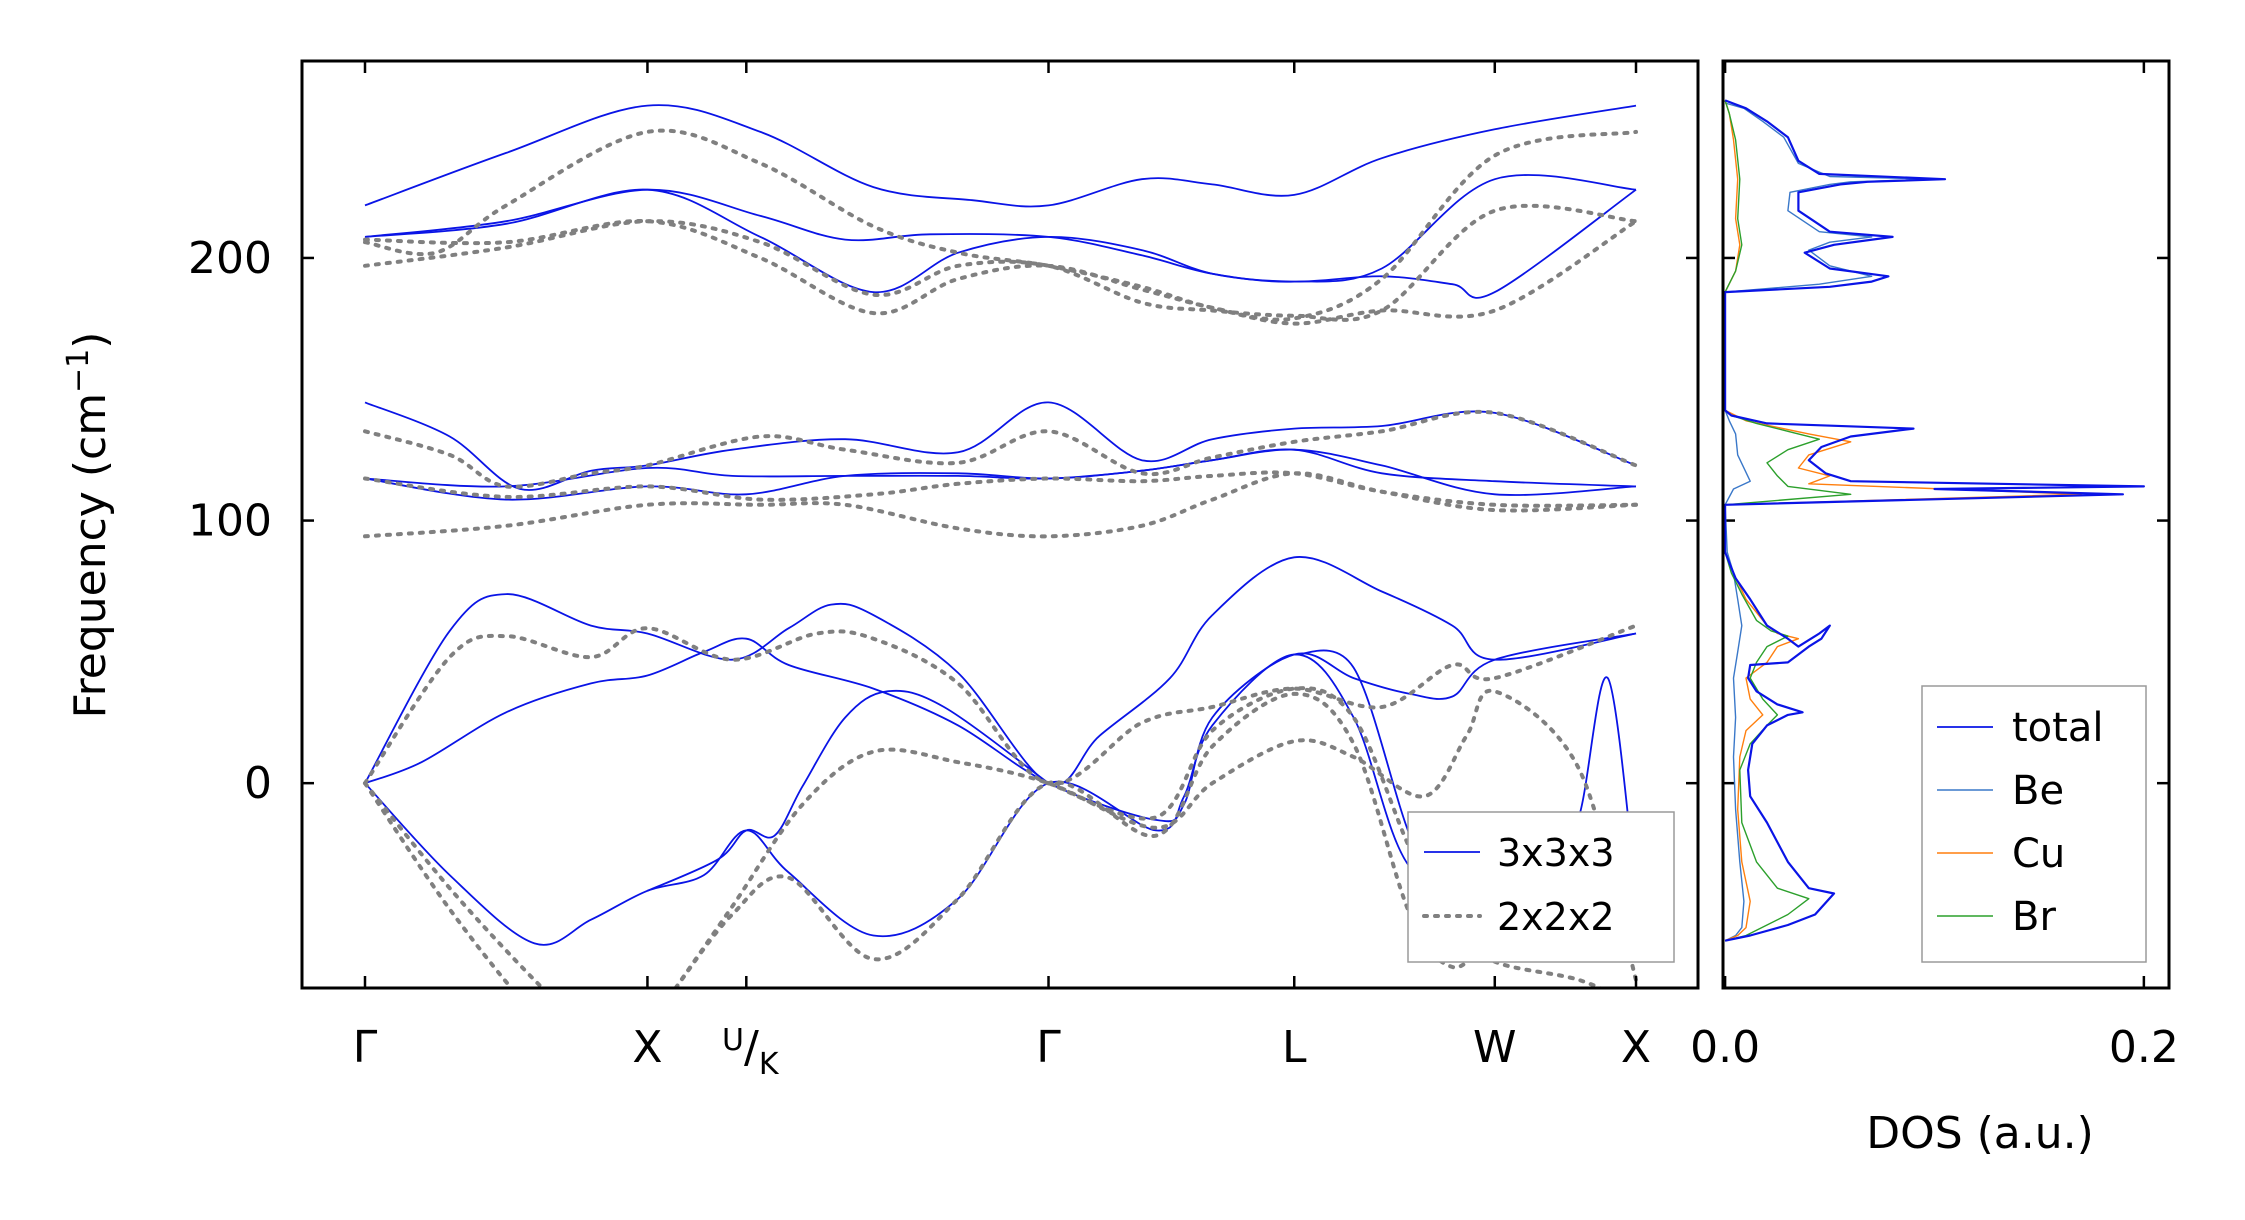 This screenshot has height=1220, width=2245. I want to click on legend-label-be: Be, so click(2038, 791).